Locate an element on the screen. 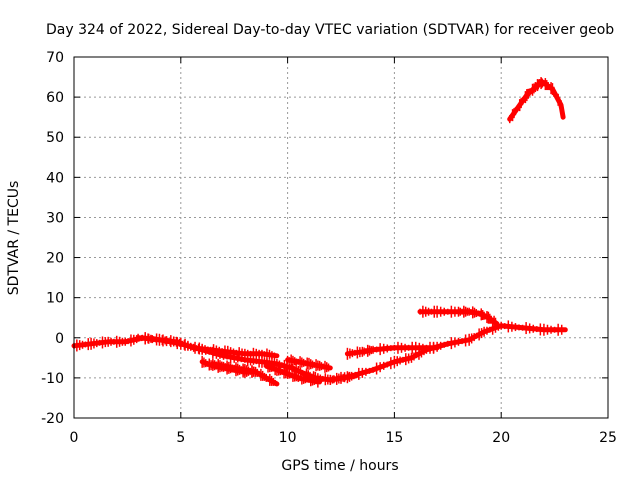 The height and width of the screenshot is (480, 640). y-tick-label: 30 is located at coordinates (55, 218).